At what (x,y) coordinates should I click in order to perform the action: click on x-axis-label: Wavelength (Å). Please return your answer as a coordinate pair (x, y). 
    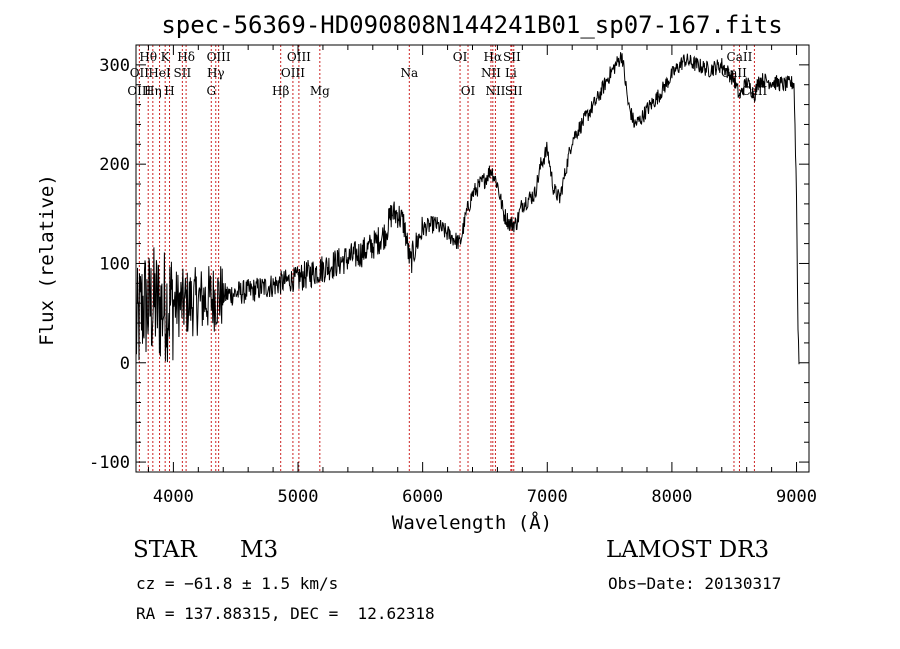
    Looking at the image, I should click on (472, 522).